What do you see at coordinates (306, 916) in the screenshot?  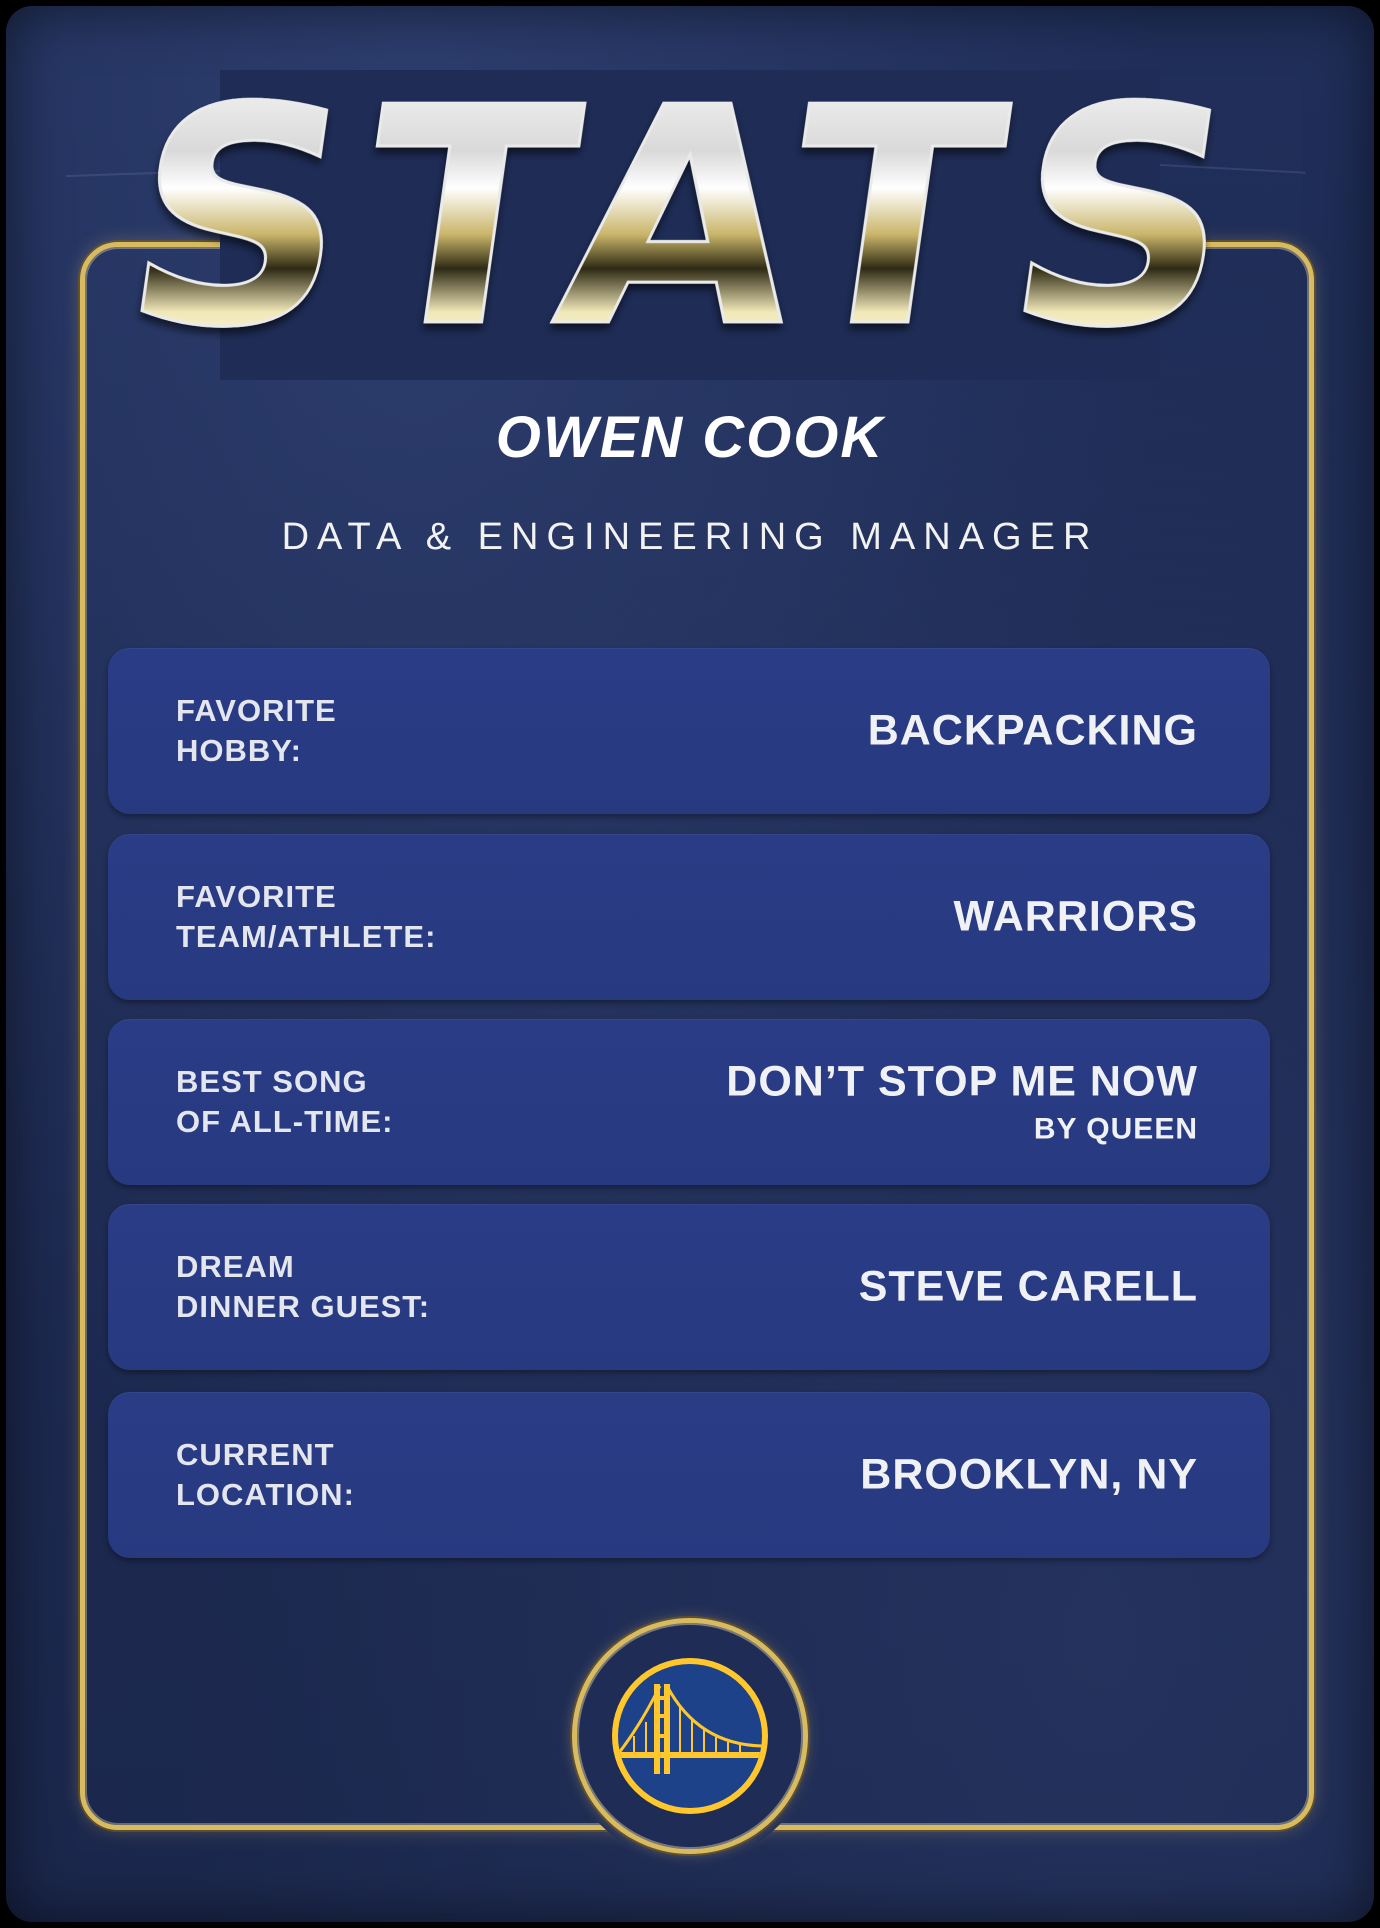 I see `stat-label: FAVORITE TEAM/ATHLETE:` at bounding box center [306, 916].